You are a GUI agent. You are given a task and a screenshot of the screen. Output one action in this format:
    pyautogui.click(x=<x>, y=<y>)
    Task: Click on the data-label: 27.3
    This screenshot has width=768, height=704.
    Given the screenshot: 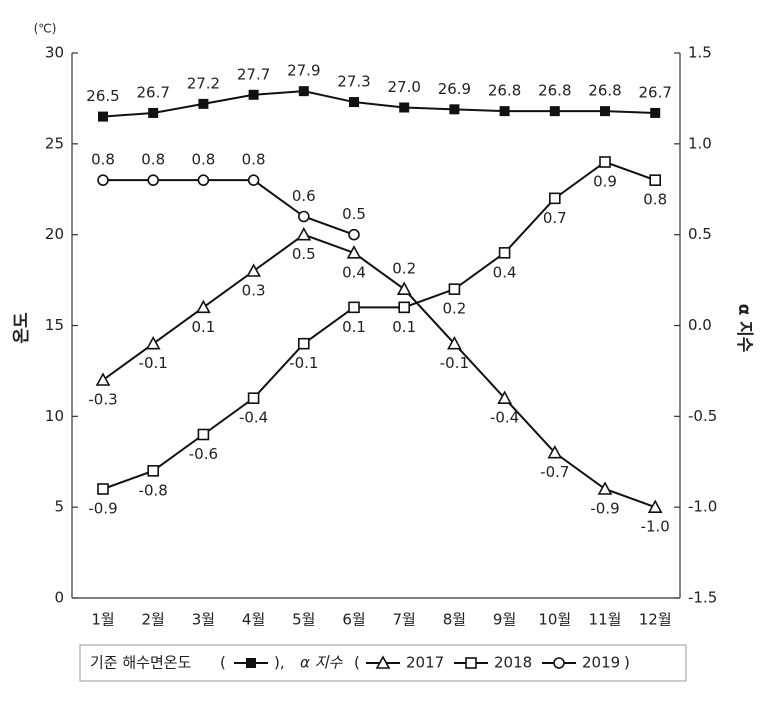 What is the action you would take?
    pyautogui.click(x=353, y=82)
    